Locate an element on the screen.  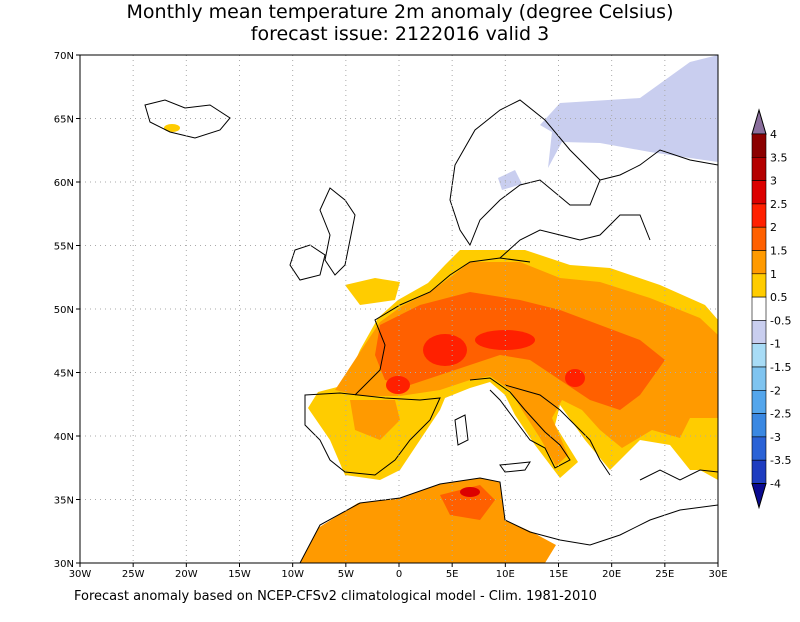
lat-label: 55N is located at coordinates (64, 247).